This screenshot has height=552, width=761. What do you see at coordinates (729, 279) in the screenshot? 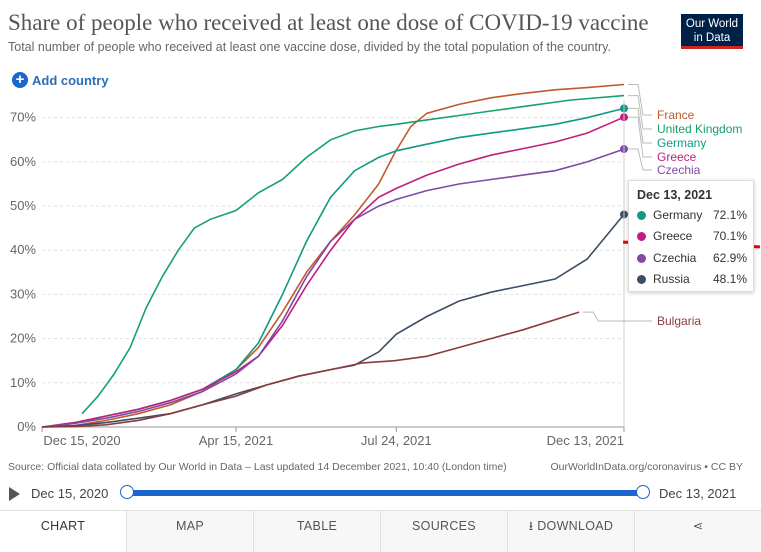
I see `tooltip-value: 48.1%` at bounding box center [729, 279].